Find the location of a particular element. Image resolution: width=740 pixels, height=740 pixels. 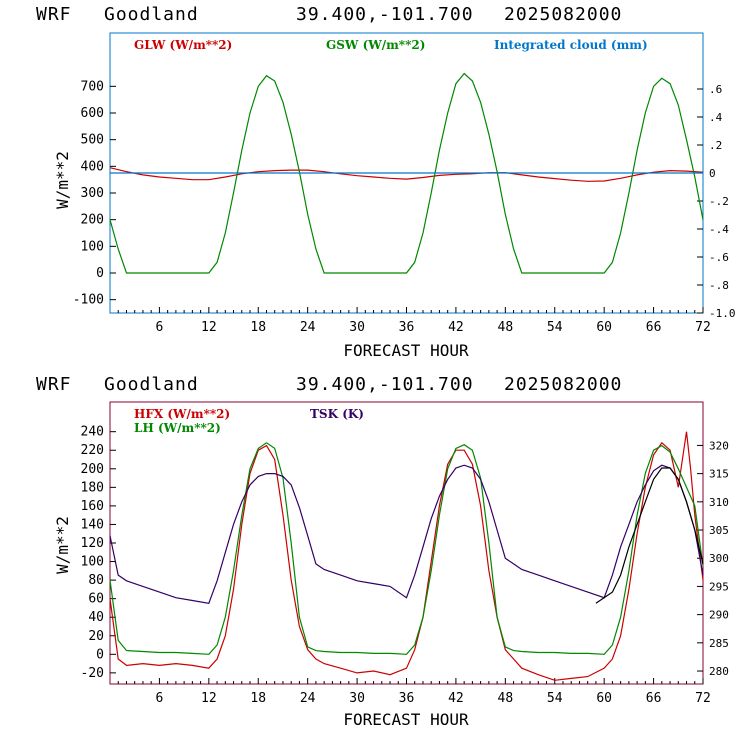

y-tick-label: 40 is located at coordinates (96, 617).